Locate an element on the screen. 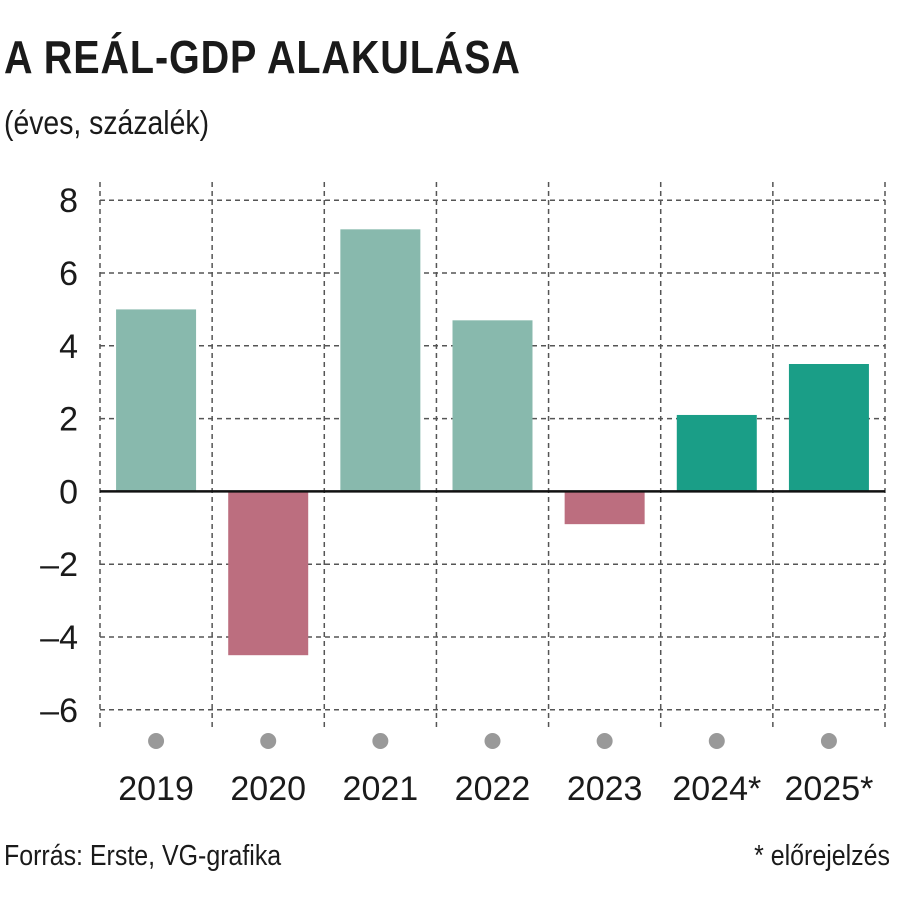  bar-2021 is located at coordinates (380, 360).